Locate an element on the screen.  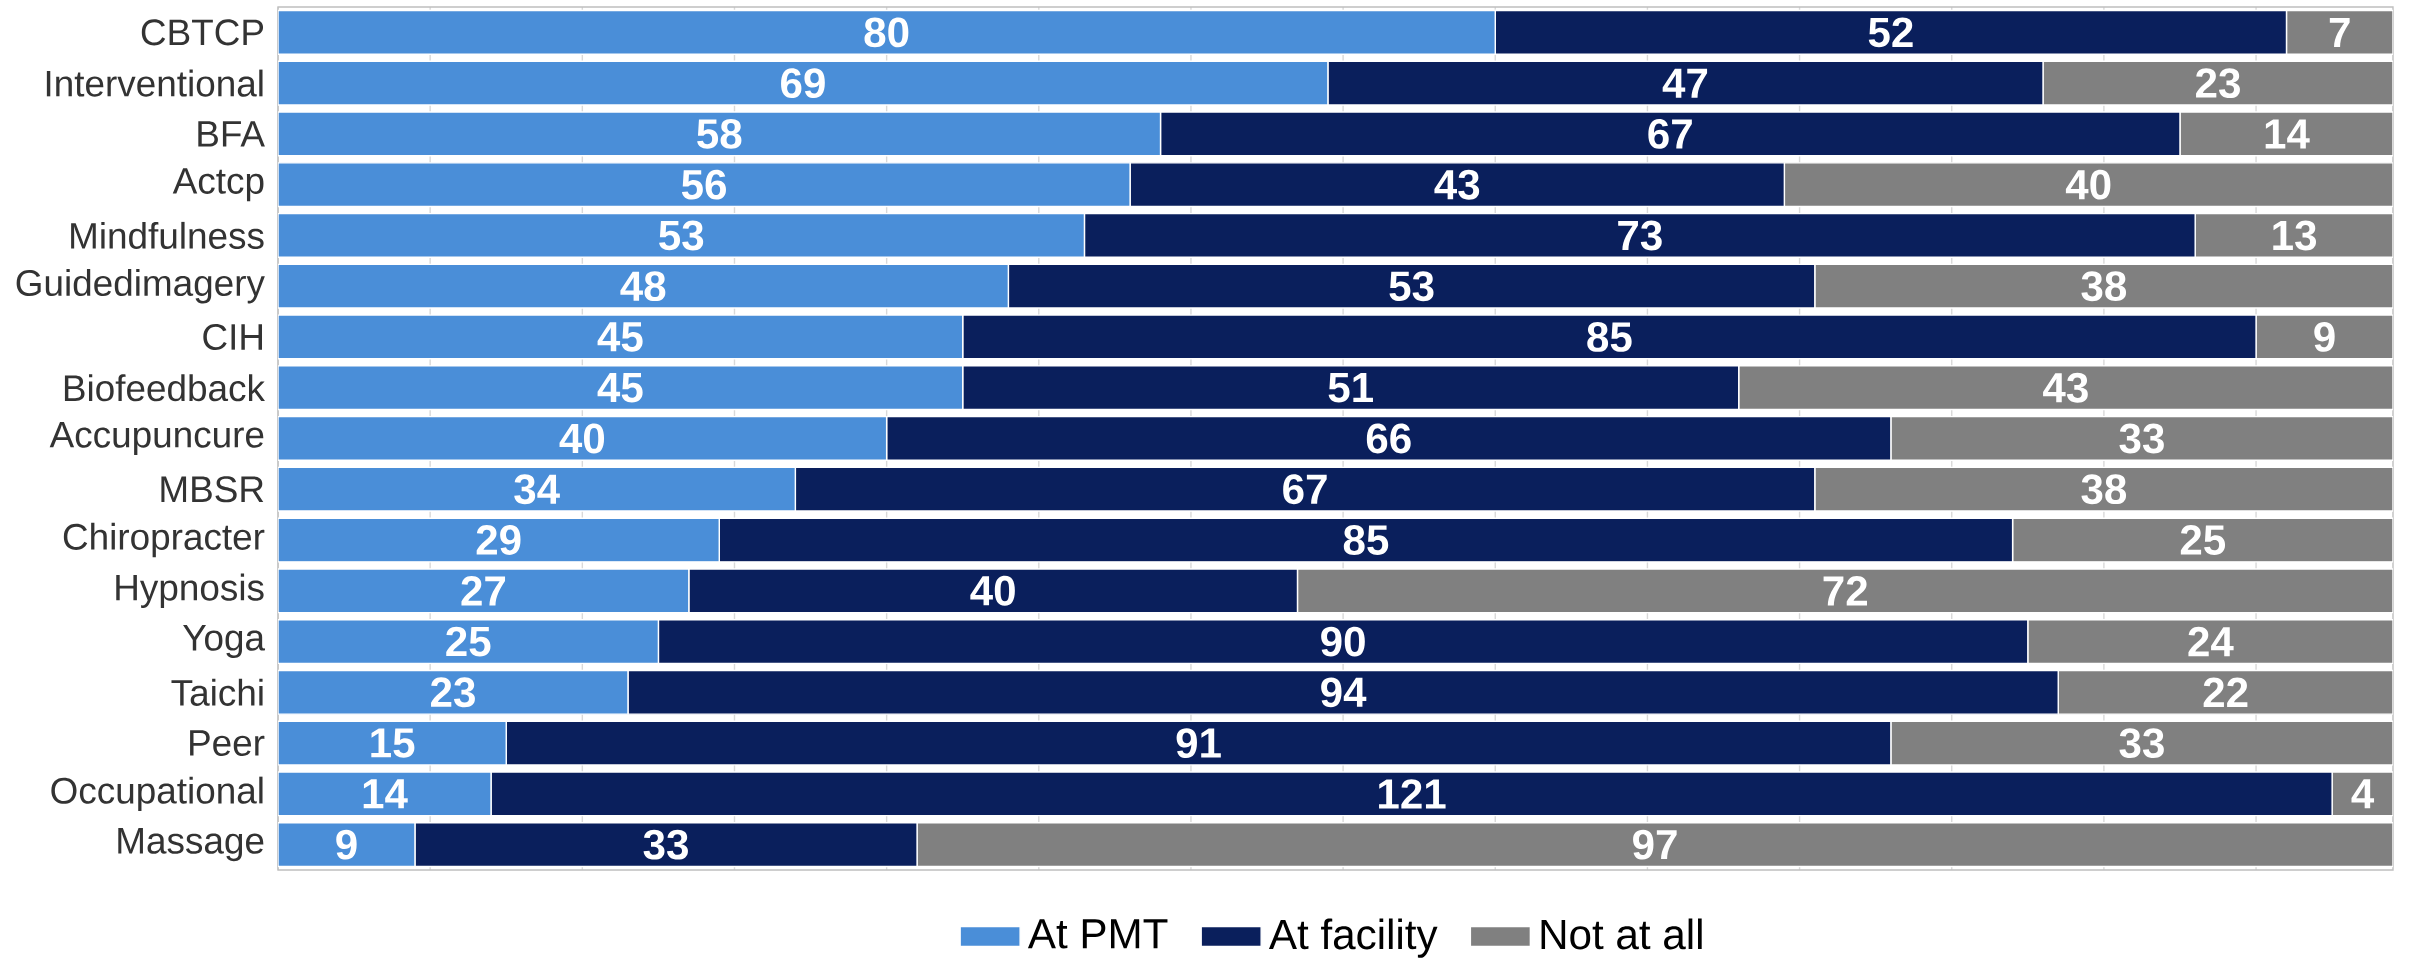
data-label: 4 is located at coordinates (2363, 794).